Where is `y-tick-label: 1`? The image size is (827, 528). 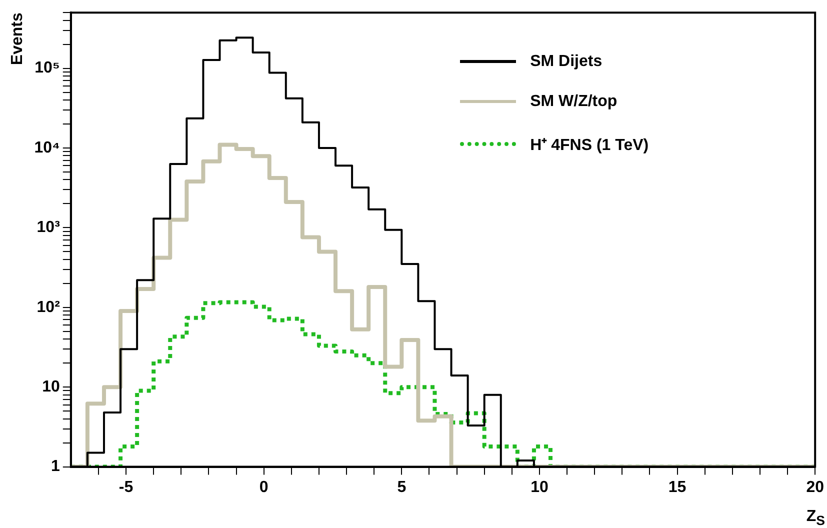
y-tick-label: 1 is located at coordinates (55, 467).